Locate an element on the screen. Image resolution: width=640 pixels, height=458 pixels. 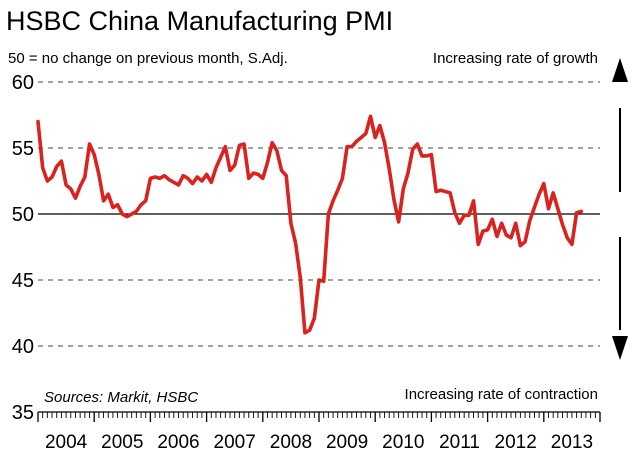
y-tick-label: 60 is located at coordinates (23, 83).